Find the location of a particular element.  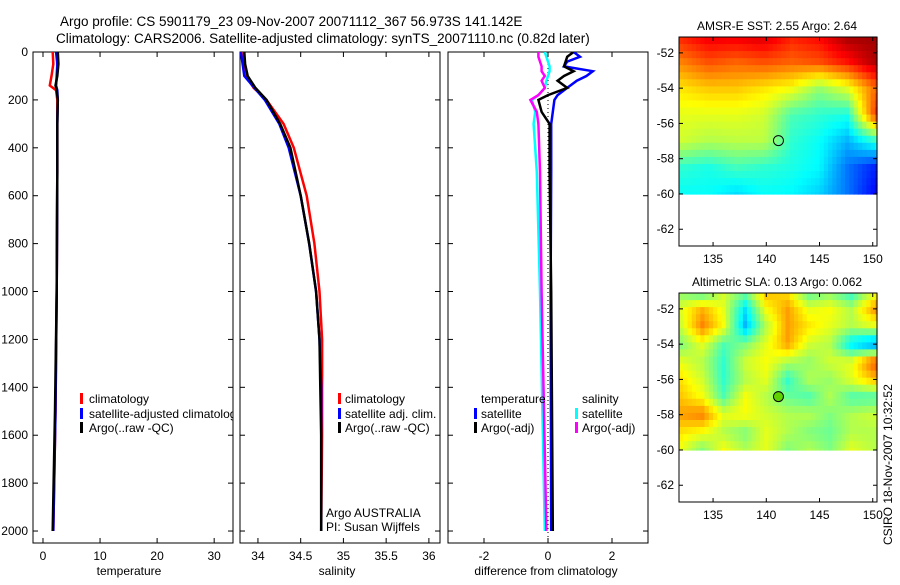

legend-label: Argo(-adj) is located at coordinates (507, 428).